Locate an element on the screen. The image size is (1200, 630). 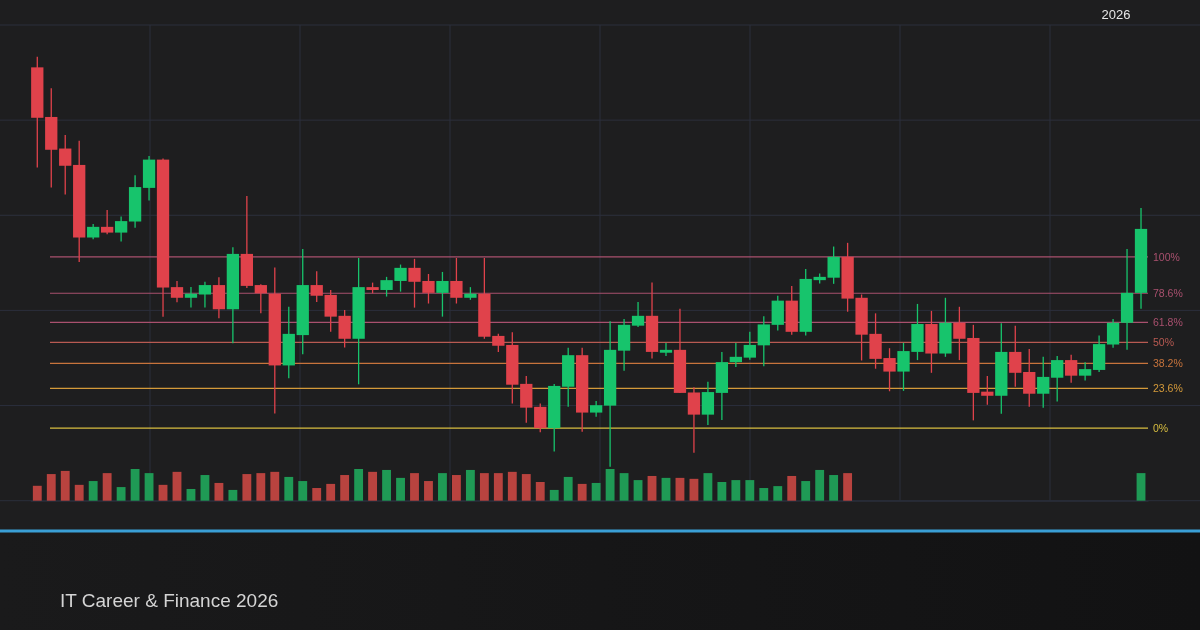
text: 50% is located at coordinates (1164, 342).